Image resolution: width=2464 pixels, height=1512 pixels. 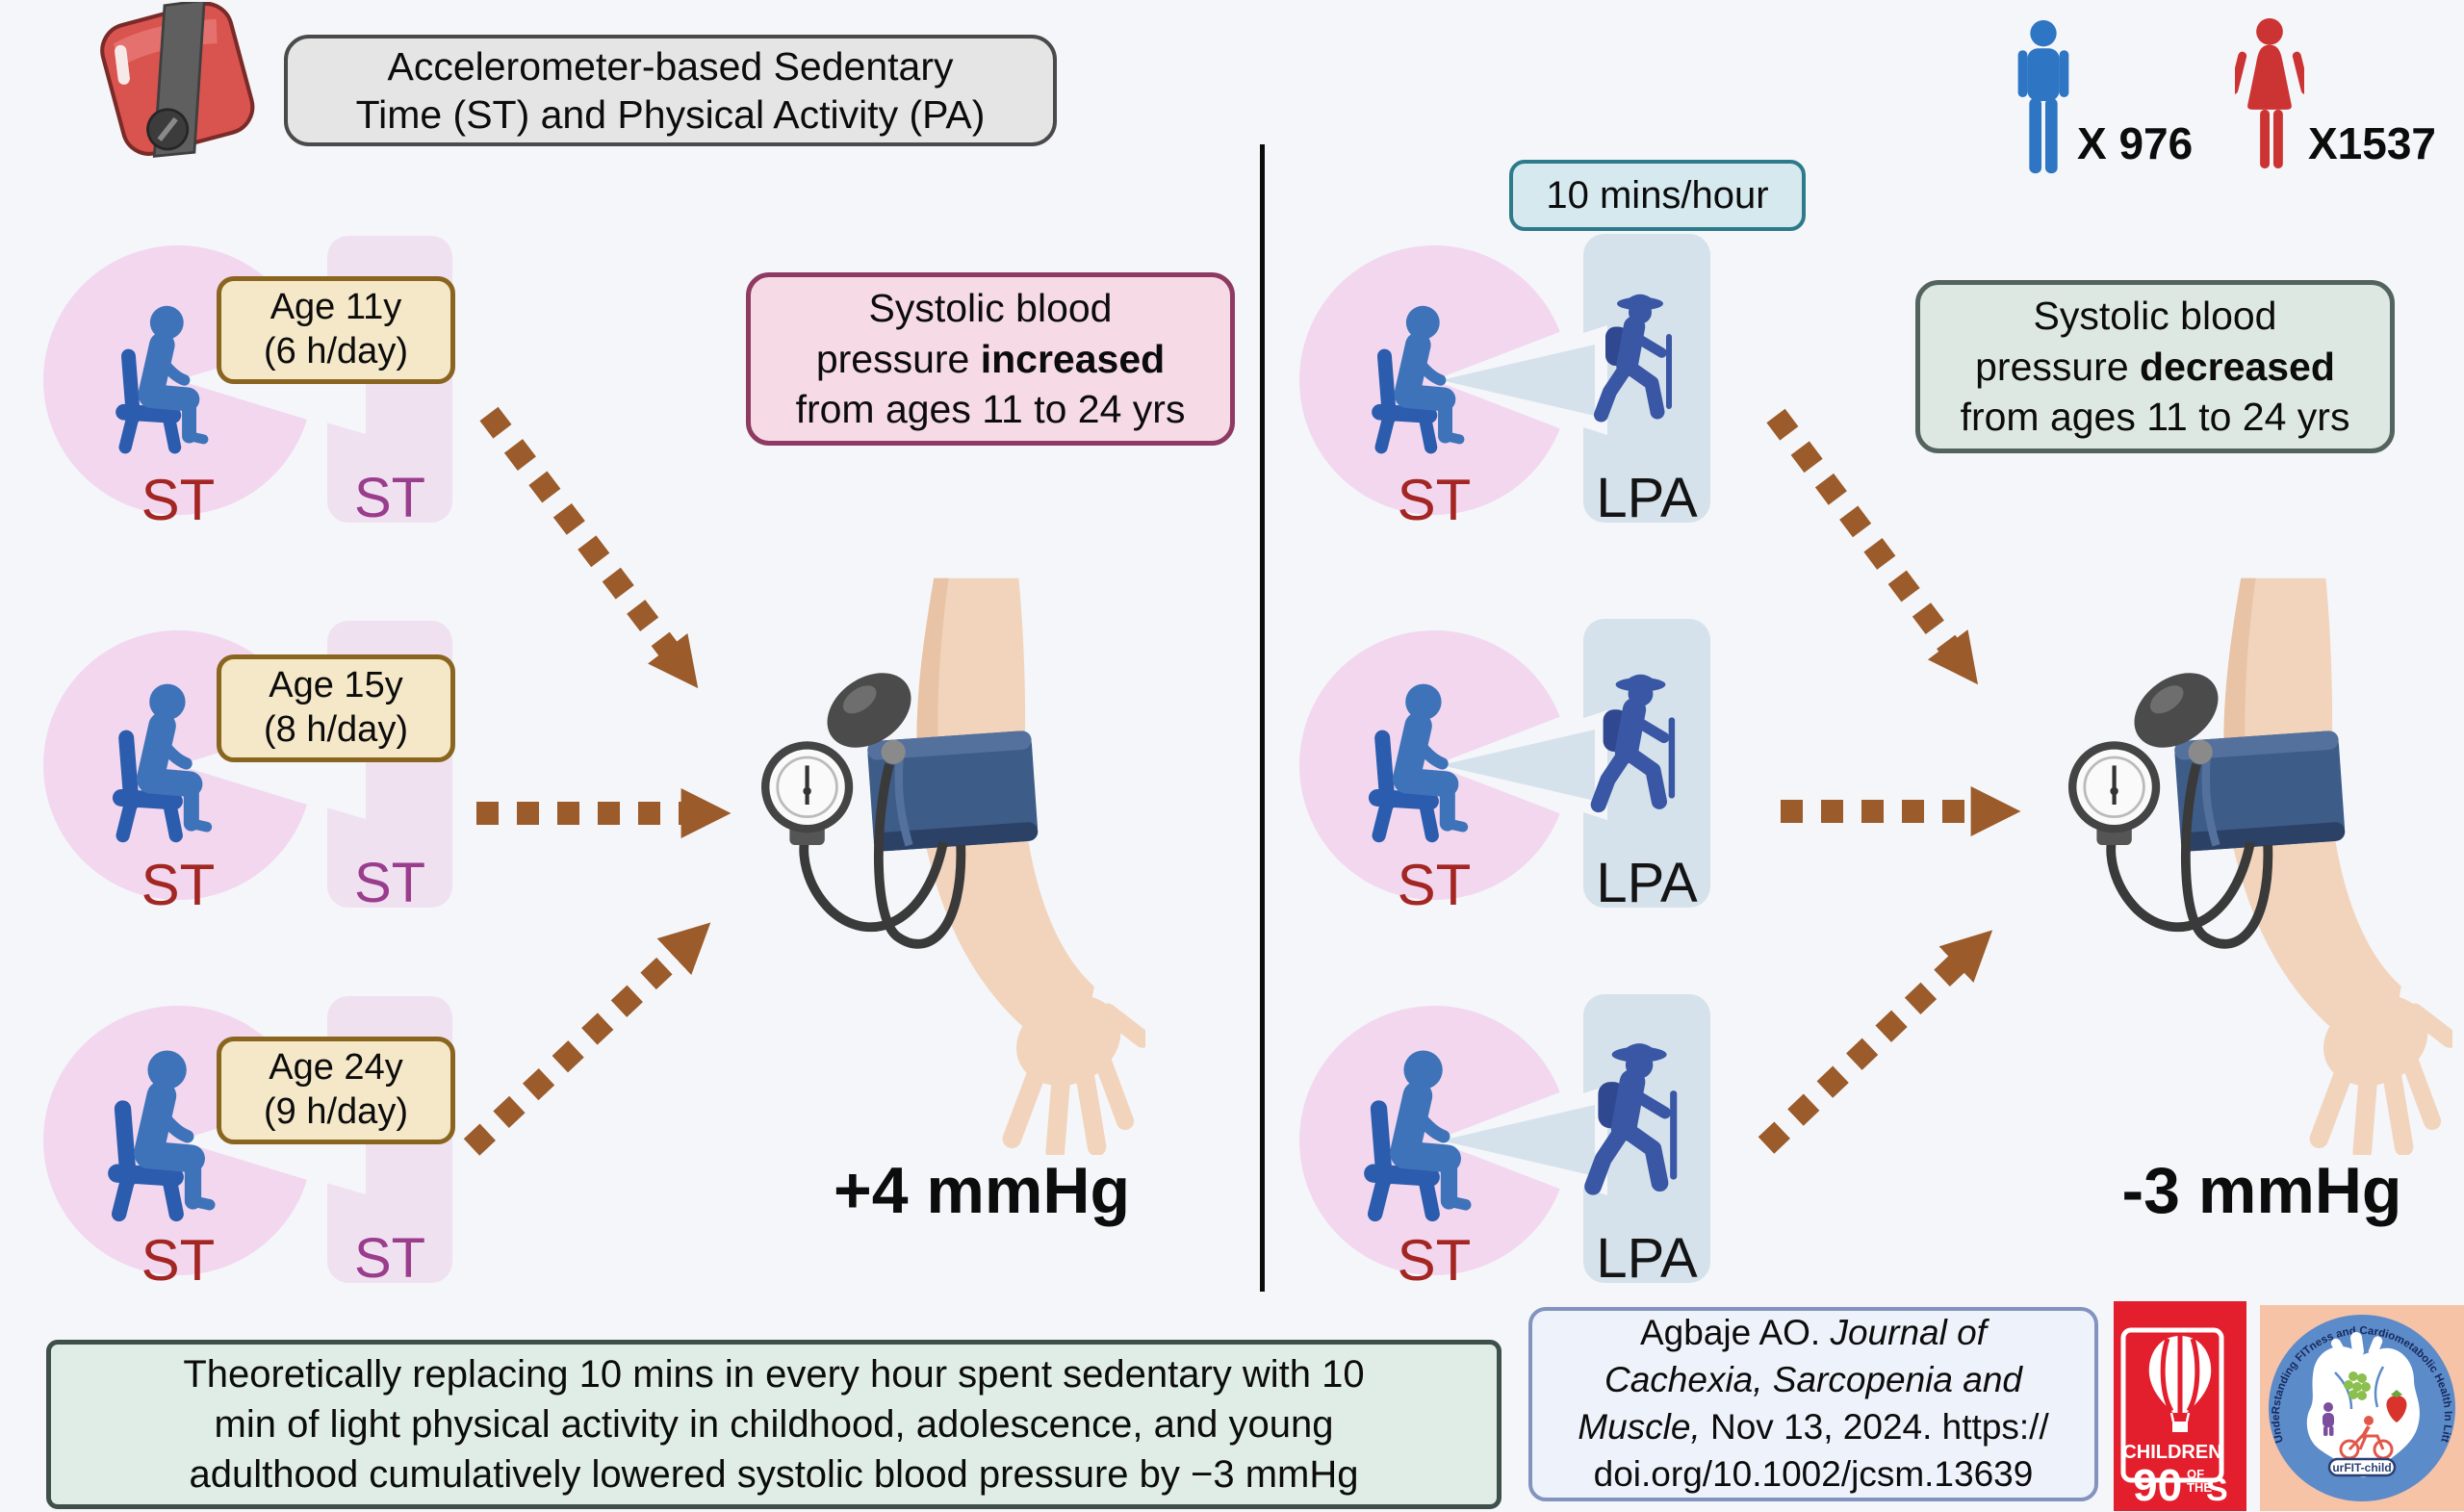 What do you see at coordinates (589, 547) in the screenshot?
I see `arrow-st-age11` at bounding box center [589, 547].